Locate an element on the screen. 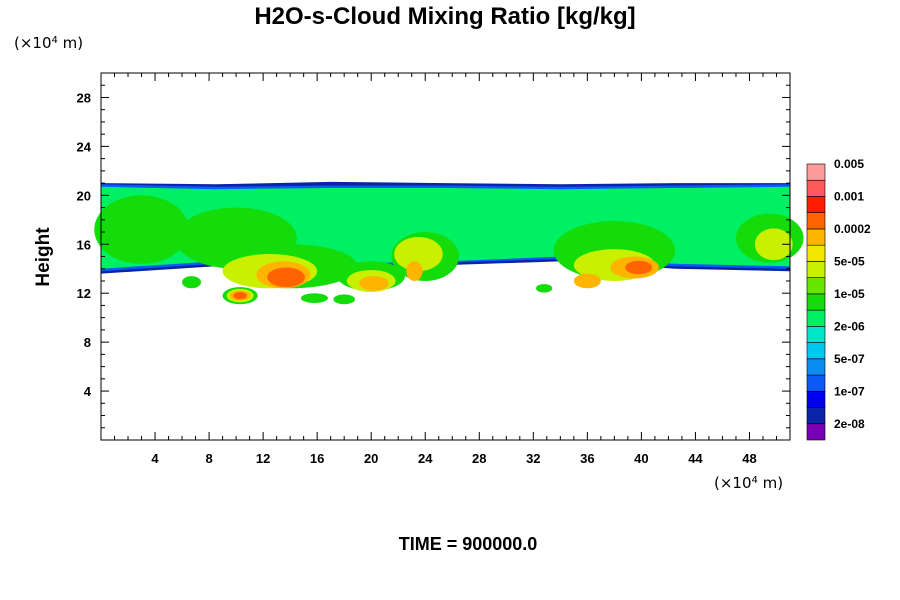 The image size is (900, 600). colorbar-label: 0.001 is located at coordinates (849, 196).